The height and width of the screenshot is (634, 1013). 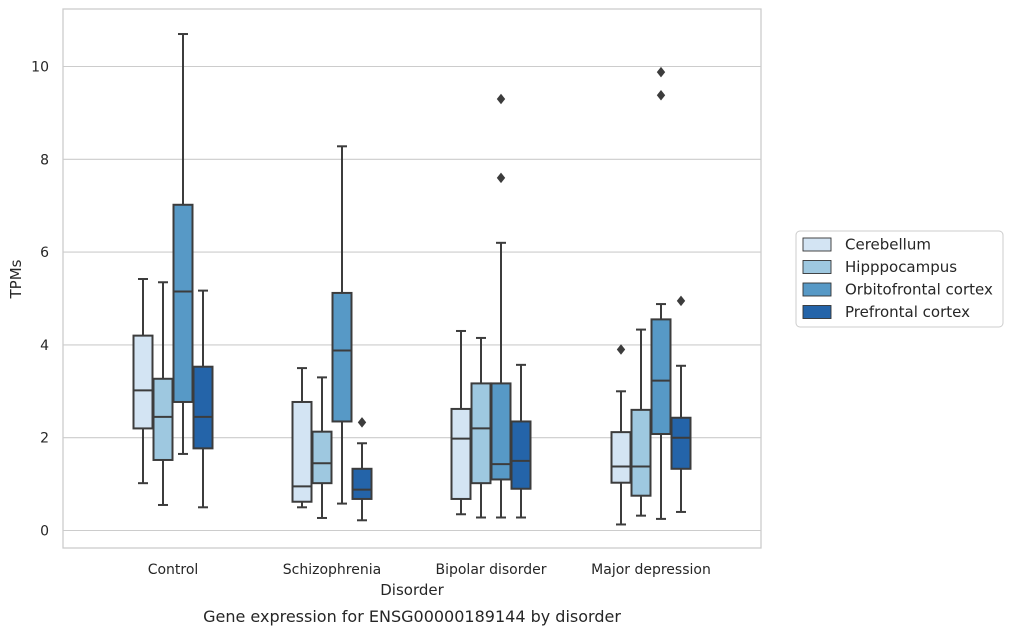 I want to click on x-axis-label: Disorder, so click(x=412, y=590).